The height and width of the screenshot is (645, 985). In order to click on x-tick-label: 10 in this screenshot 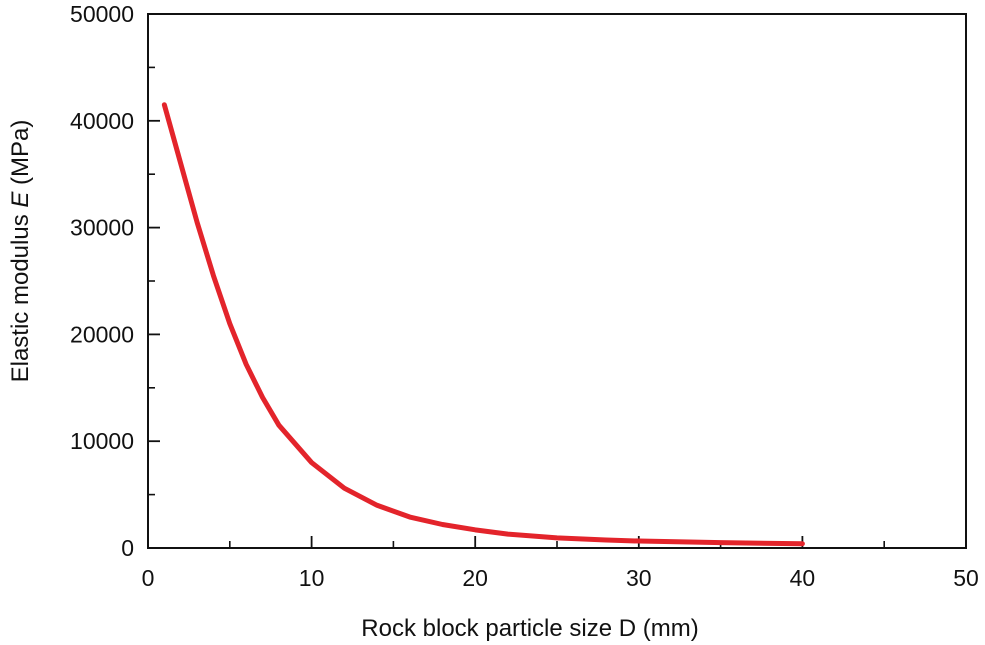, I will do `click(312, 578)`.